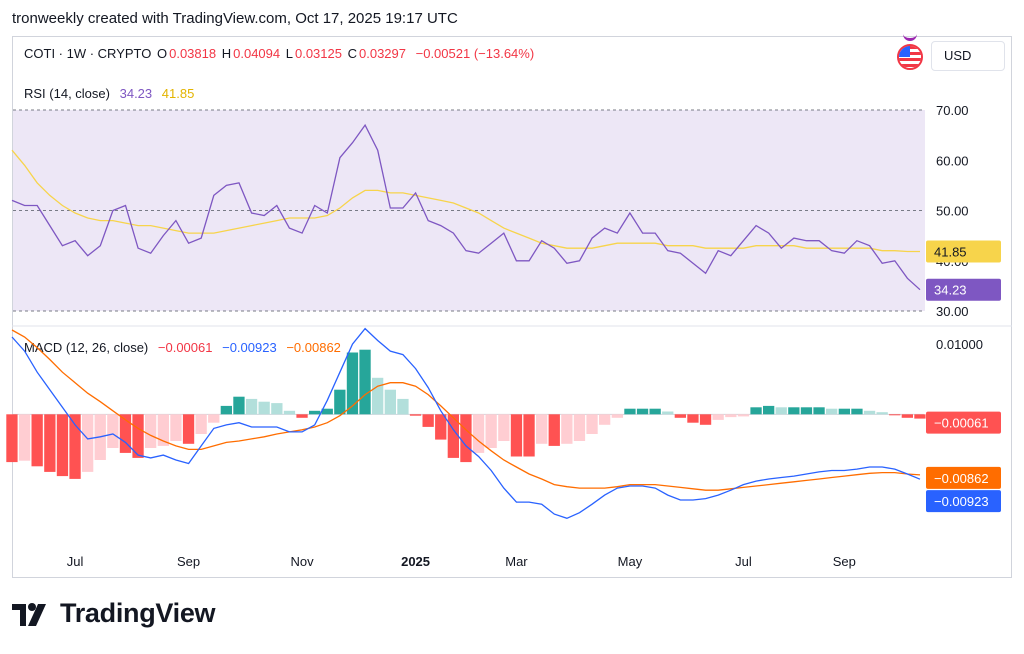 The image size is (1024, 654). I want to click on low-value: 0.03125, so click(318, 53).